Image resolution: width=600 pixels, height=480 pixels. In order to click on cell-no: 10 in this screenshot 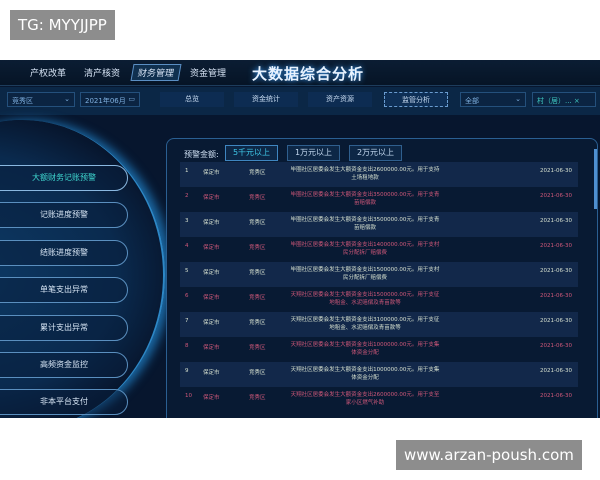, I will do `click(188, 396)`.